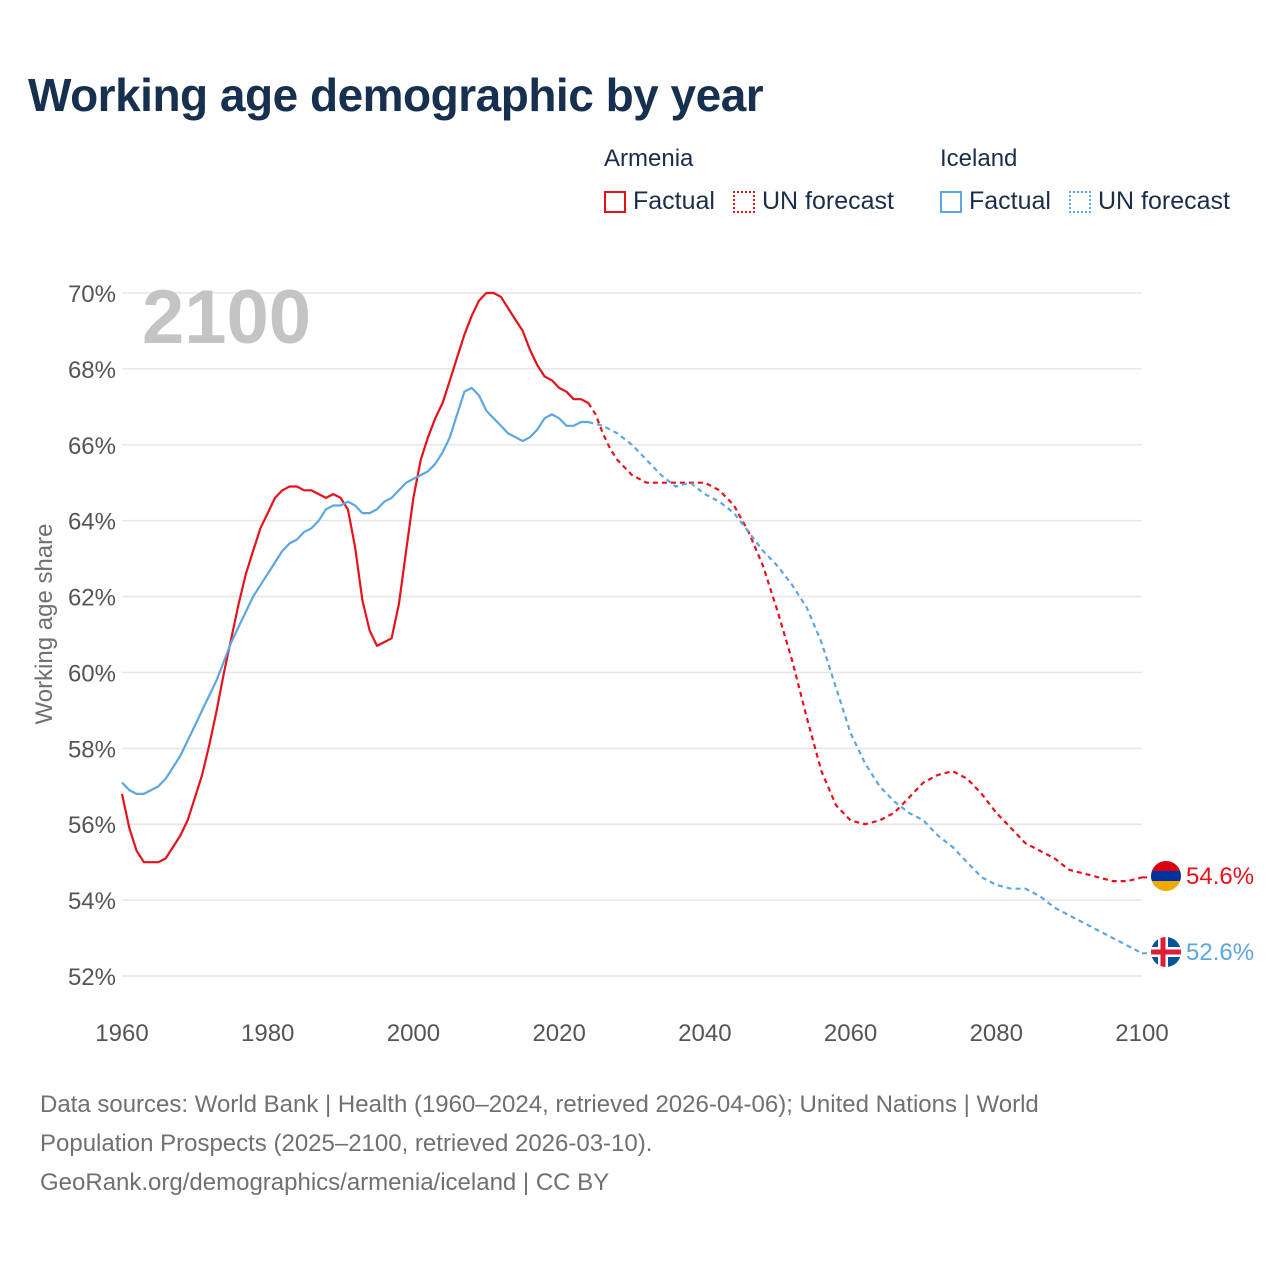 The width and height of the screenshot is (1280, 1280). What do you see at coordinates (92, 370) in the screenshot?
I see `y-tick-label: 68%` at bounding box center [92, 370].